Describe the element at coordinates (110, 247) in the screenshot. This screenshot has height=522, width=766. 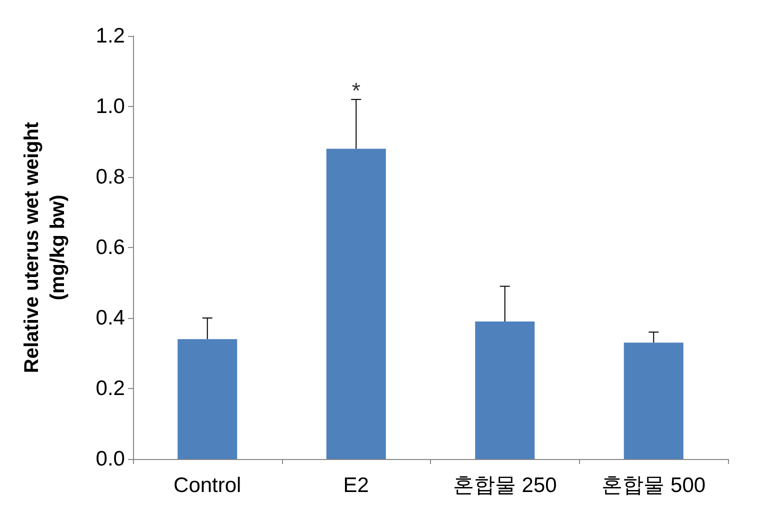
I see `y-tick-label: 0.6` at that location.